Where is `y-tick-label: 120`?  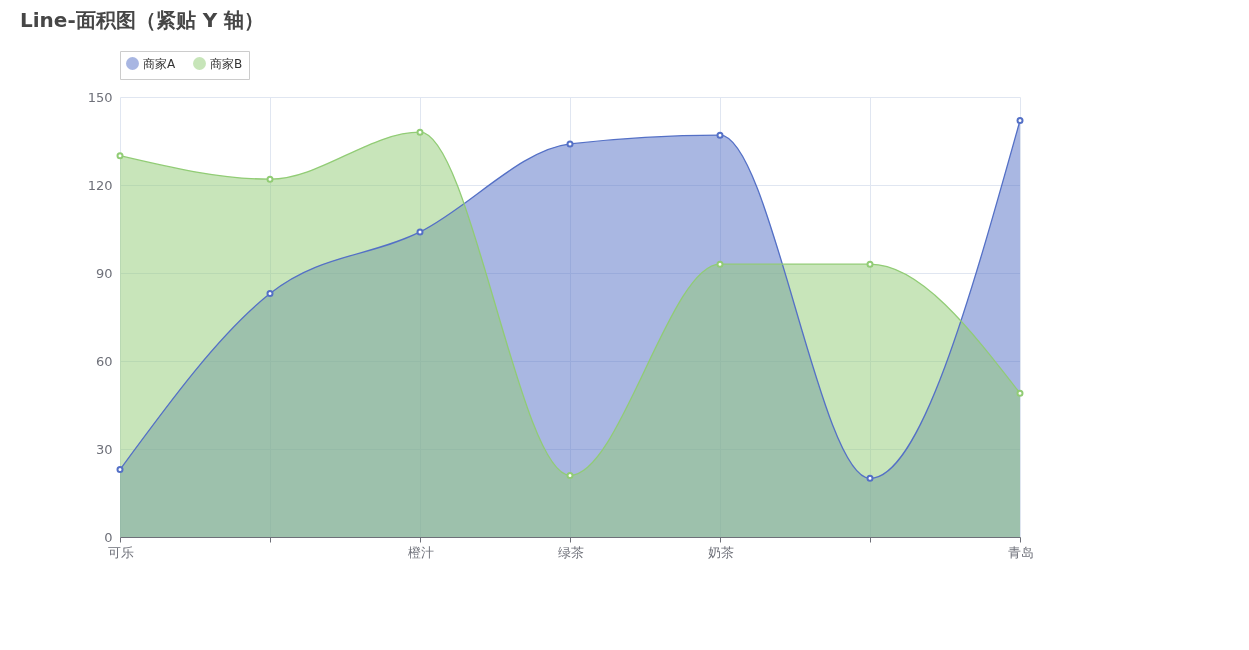
y-tick-label: 120 is located at coordinates (100, 185).